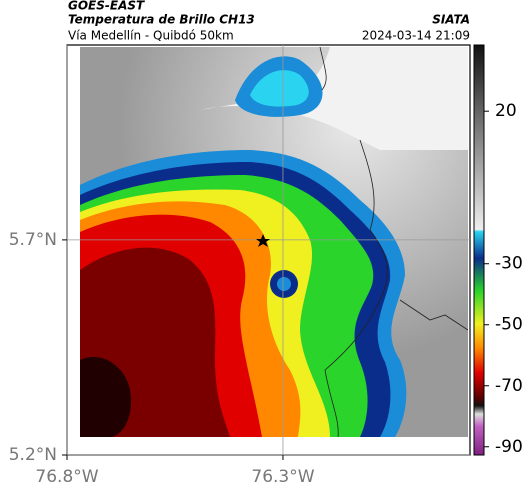 The image size is (526, 491). Describe the element at coordinates (506, 111) in the screenshot. I see `colorbar-tick-label: 20` at that location.